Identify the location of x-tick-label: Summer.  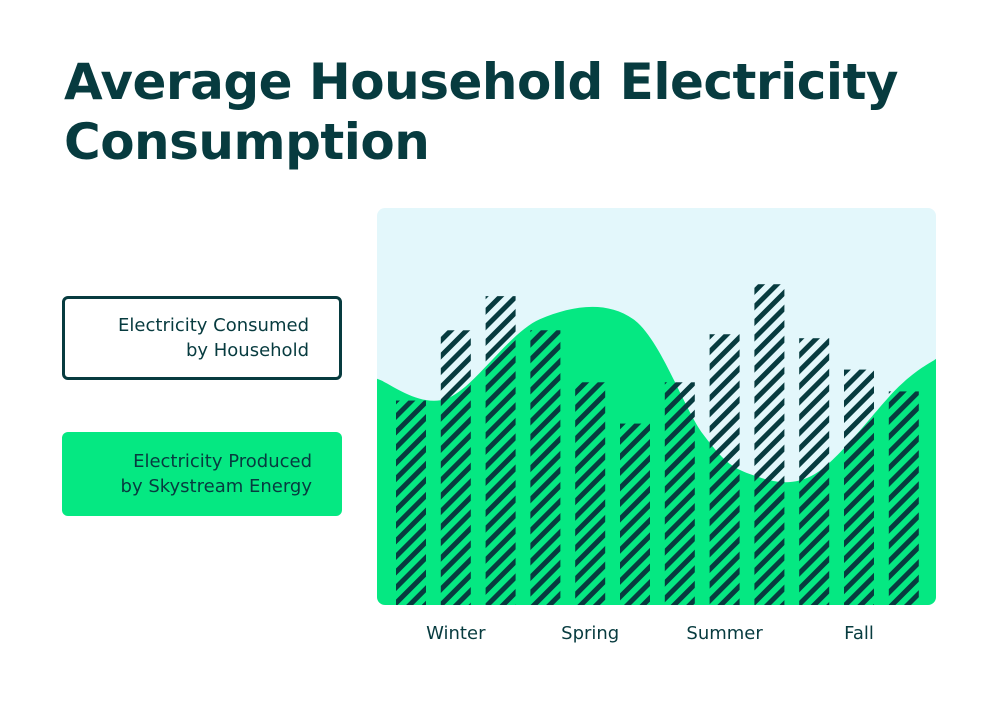
(724, 633).